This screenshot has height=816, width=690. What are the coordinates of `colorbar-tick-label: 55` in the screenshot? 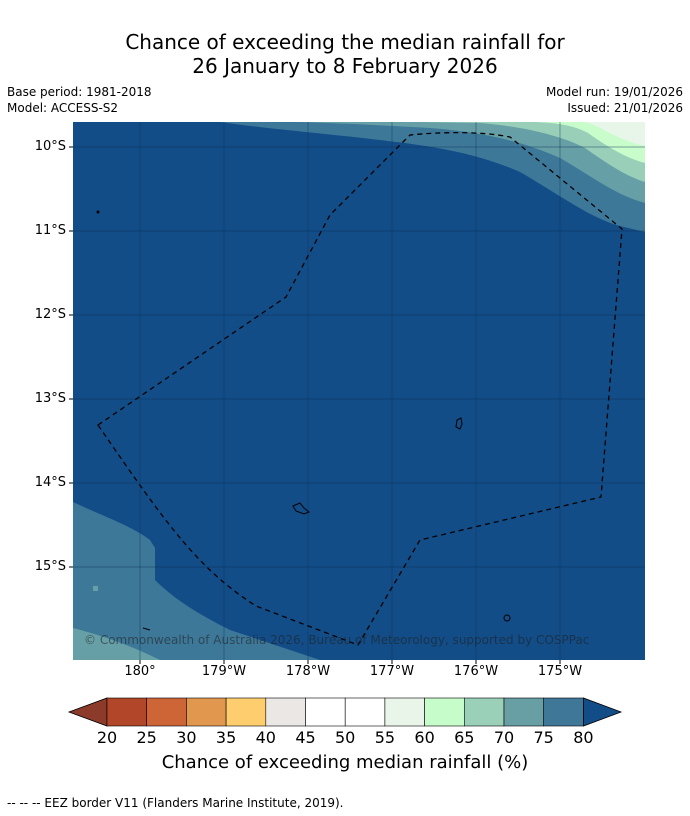 It's located at (385, 737).